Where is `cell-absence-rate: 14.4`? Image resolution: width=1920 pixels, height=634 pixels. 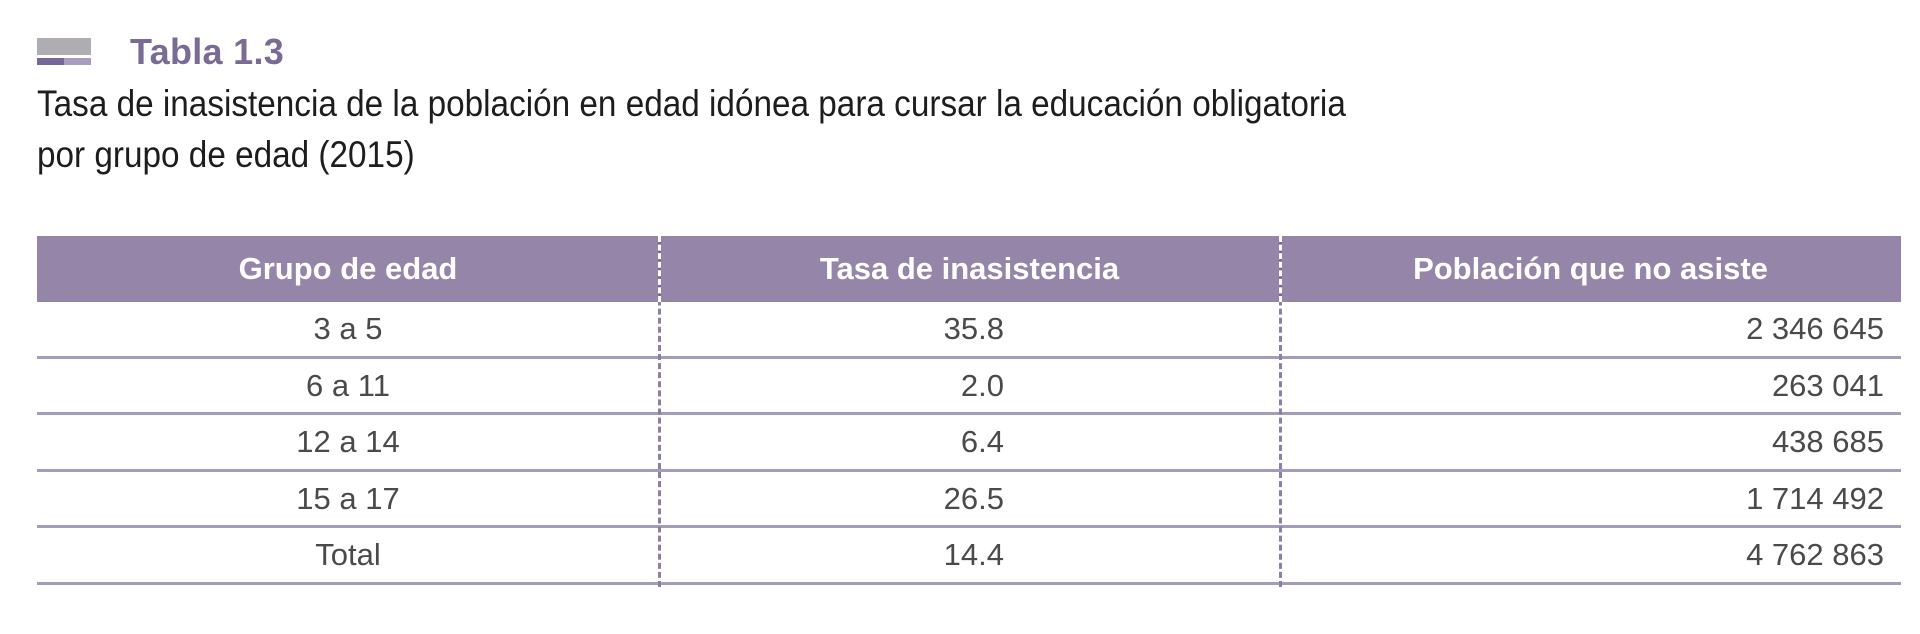
cell-absence-rate: 14.4 is located at coordinates (973, 554).